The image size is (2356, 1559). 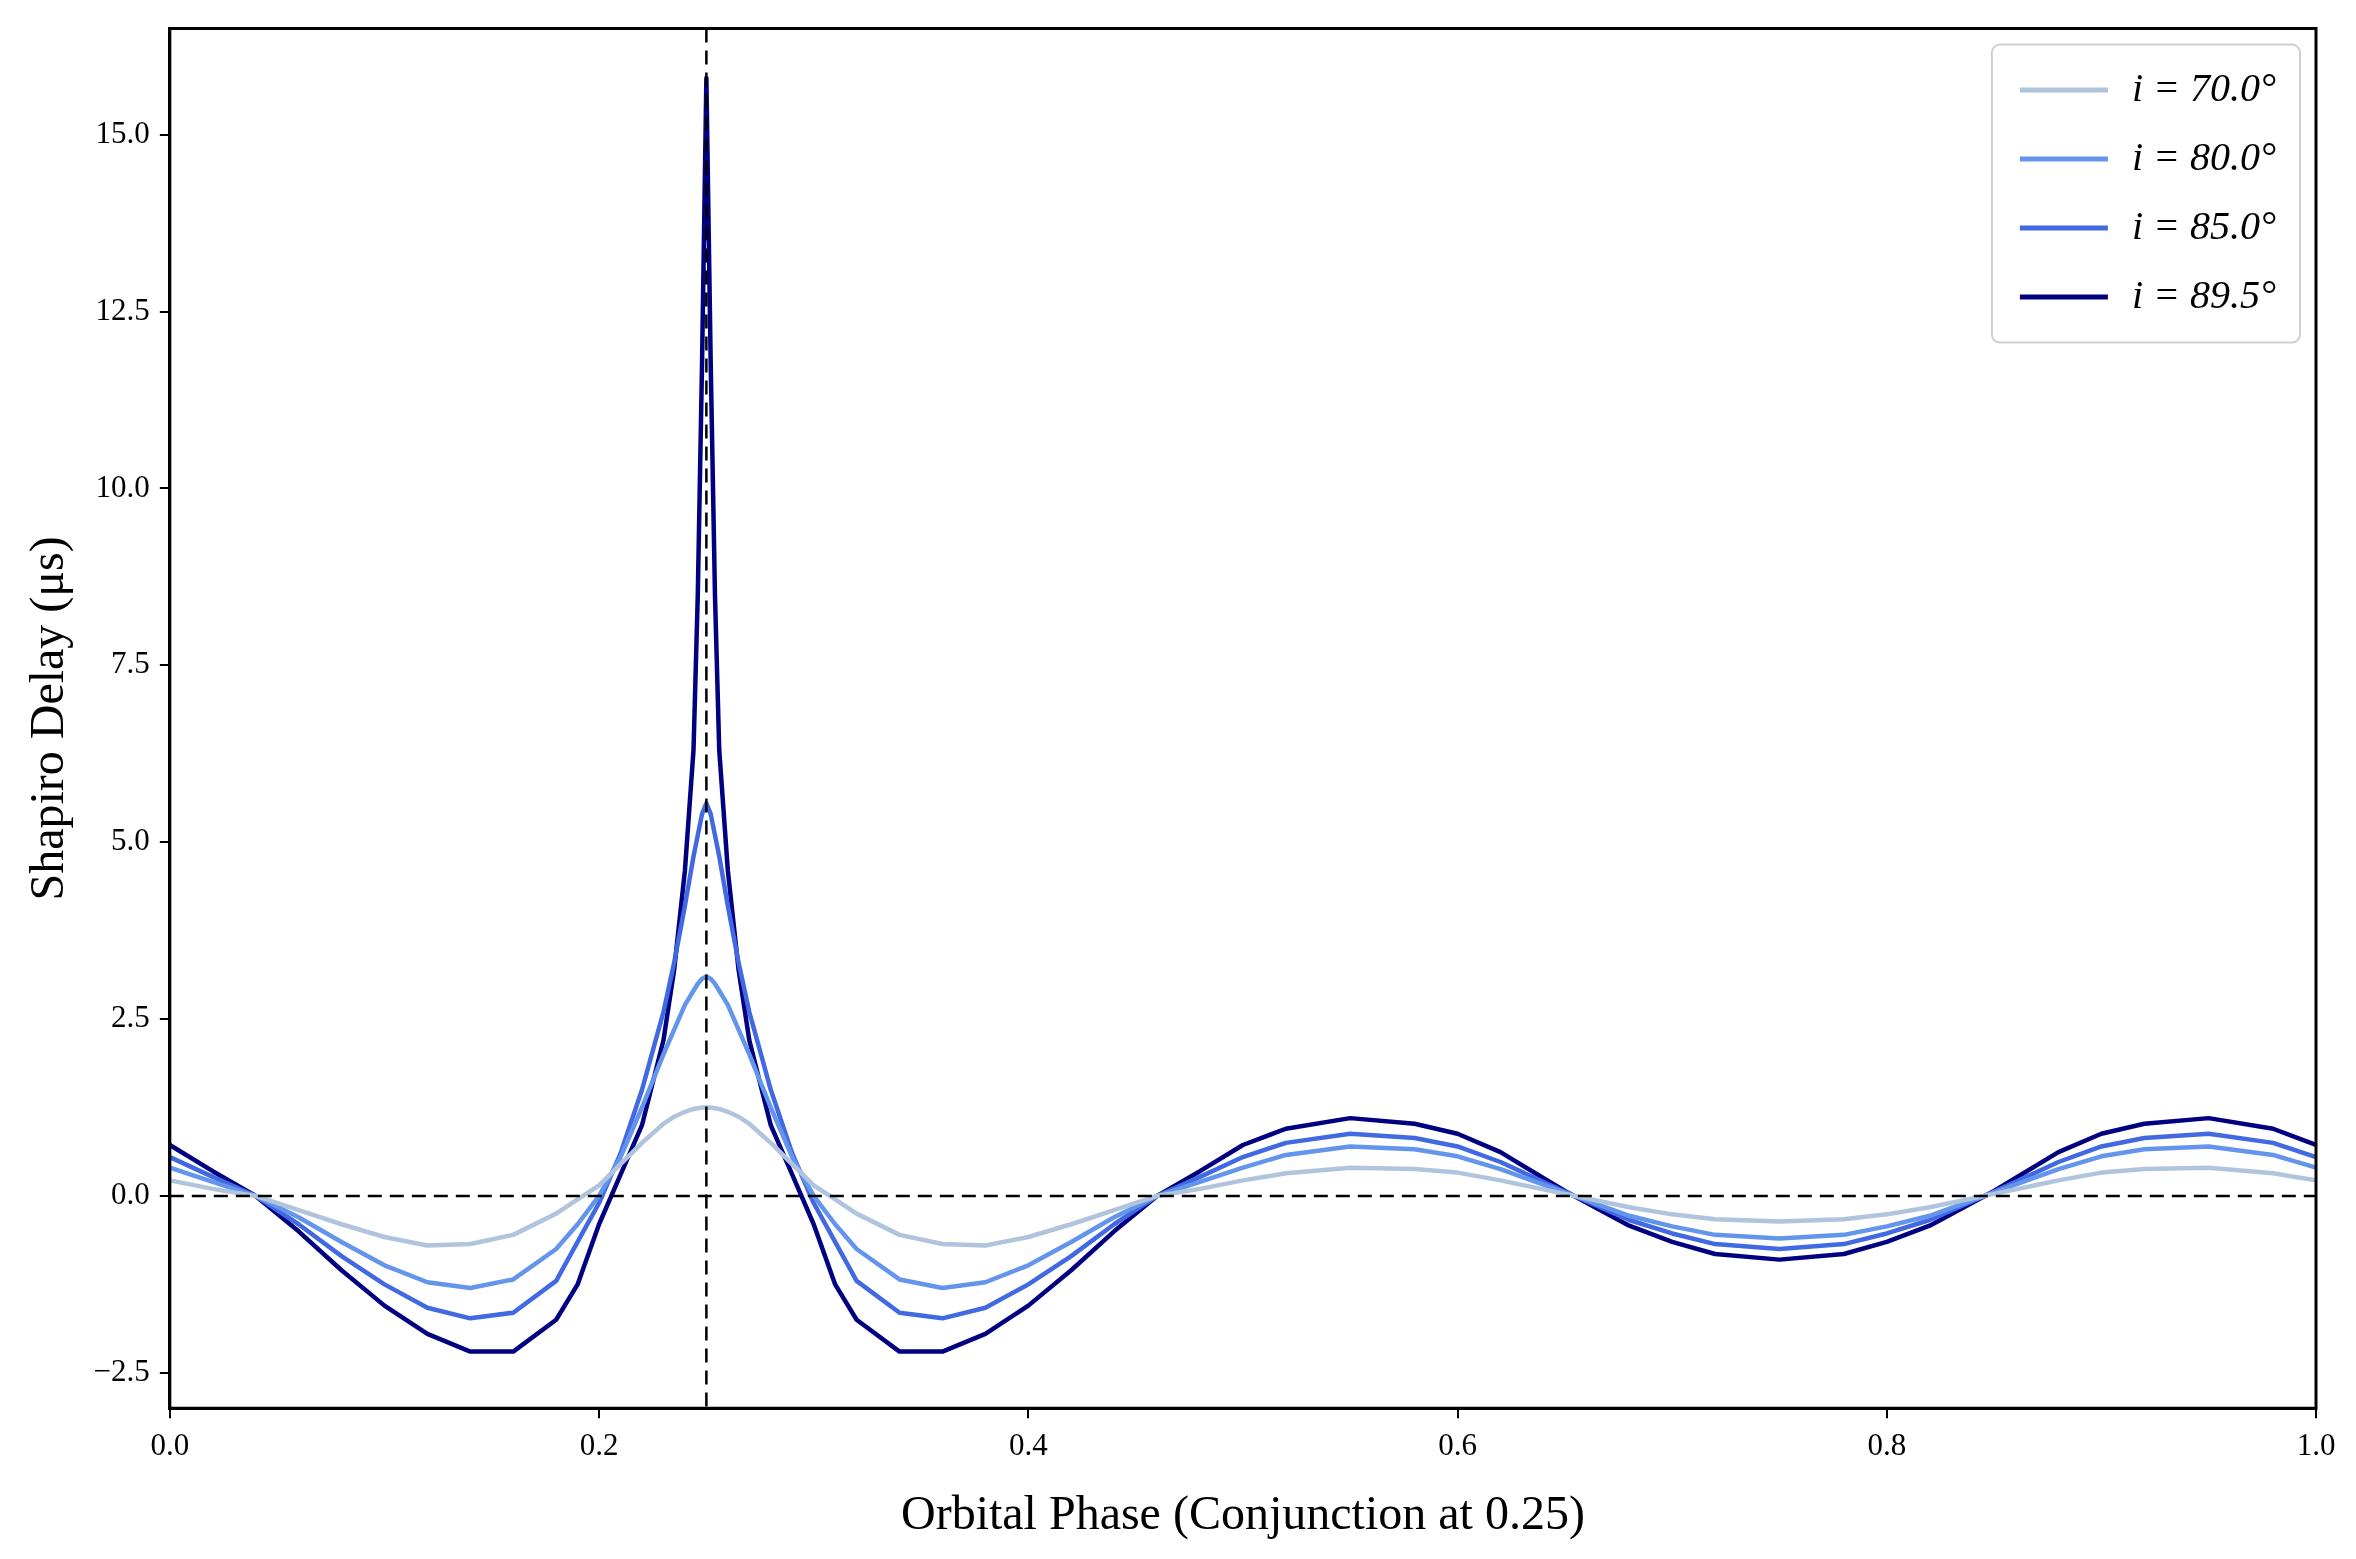 What do you see at coordinates (1028, 1444) in the screenshot?
I see `x-tick-label: 0.4` at bounding box center [1028, 1444].